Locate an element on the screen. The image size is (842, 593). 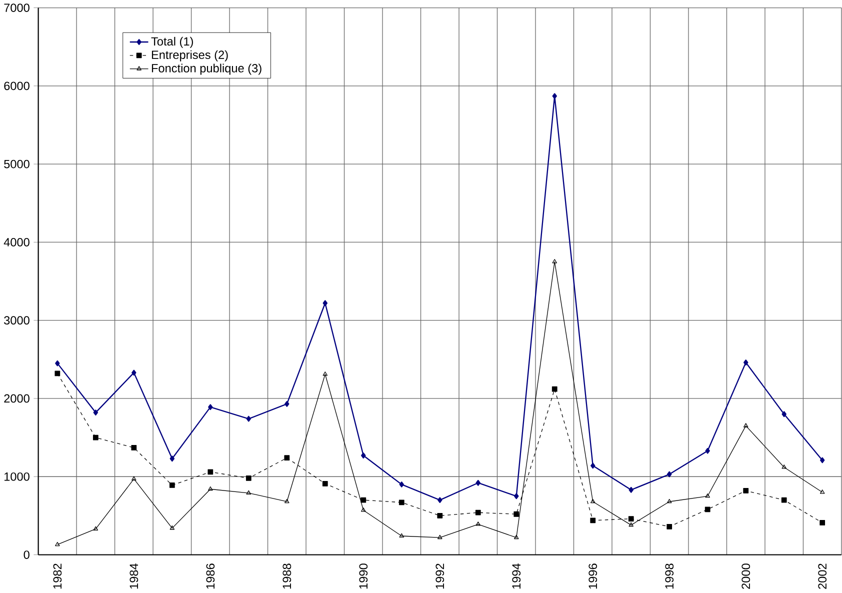
x-tick-label: 1982 is located at coordinates (57, 576).